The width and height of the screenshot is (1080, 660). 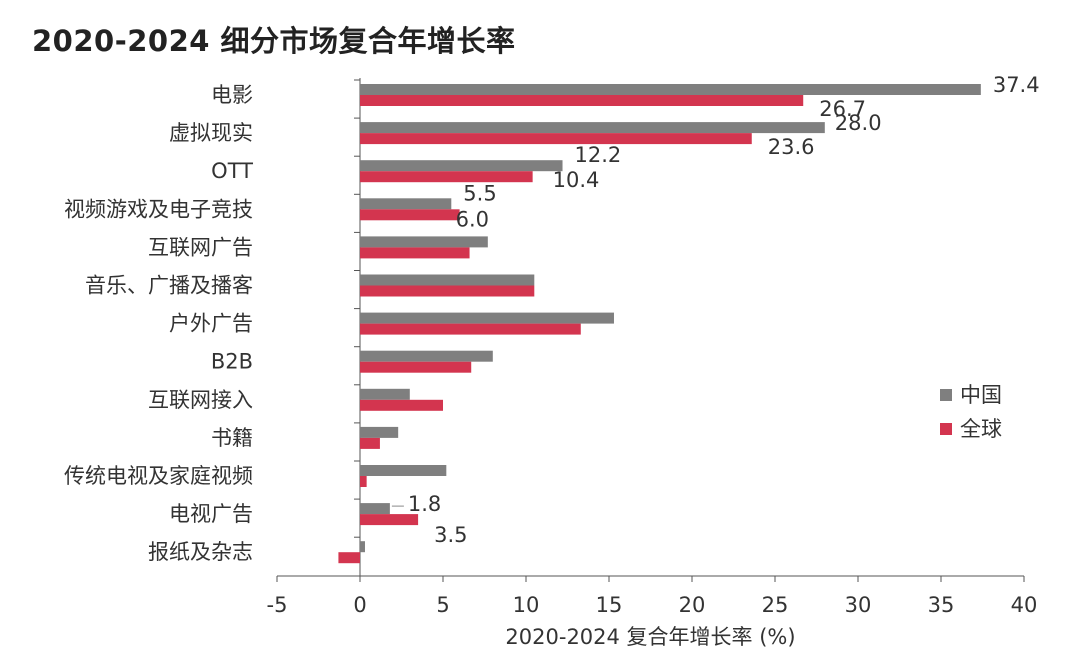 What do you see at coordinates (424, 504) in the screenshot?
I see `data-label-china: 1.8` at bounding box center [424, 504].